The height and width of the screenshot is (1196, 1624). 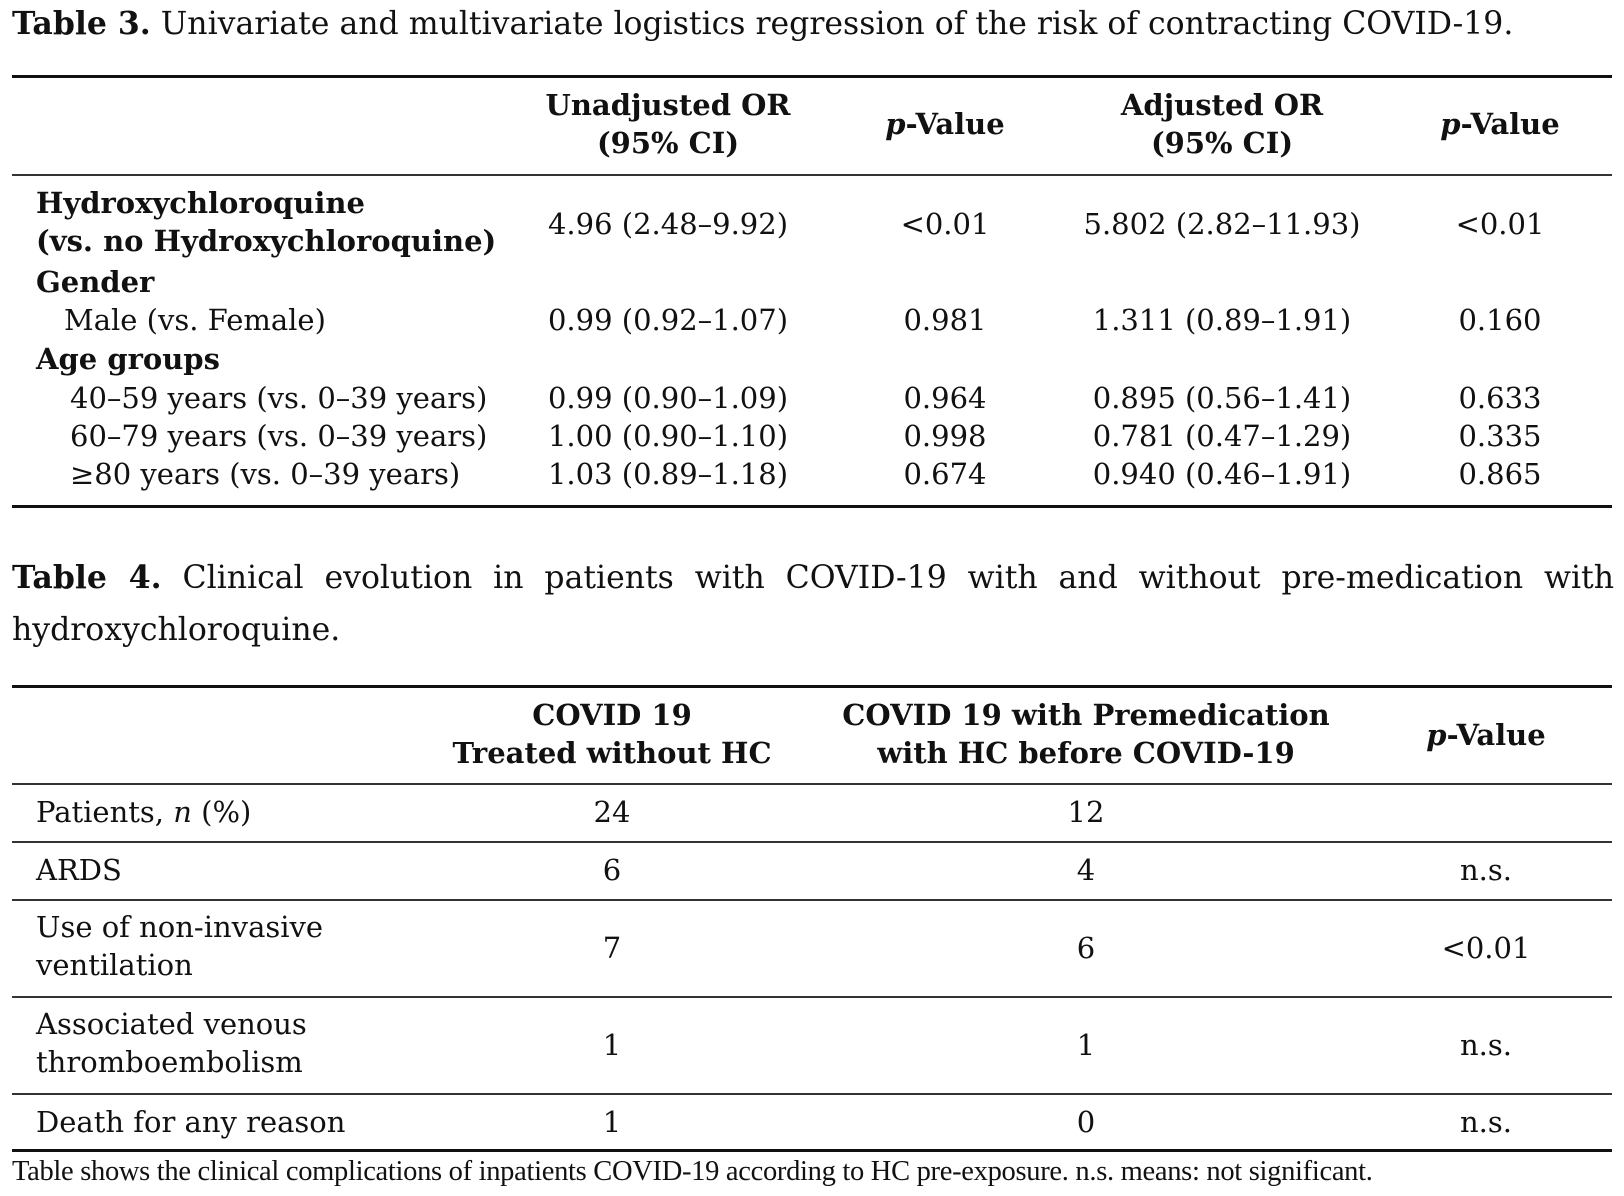 What do you see at coordinates (1500, 436) in the screenshot?
I see `table3-a60-p2: 0.335` at bounding box center [1500, 436].